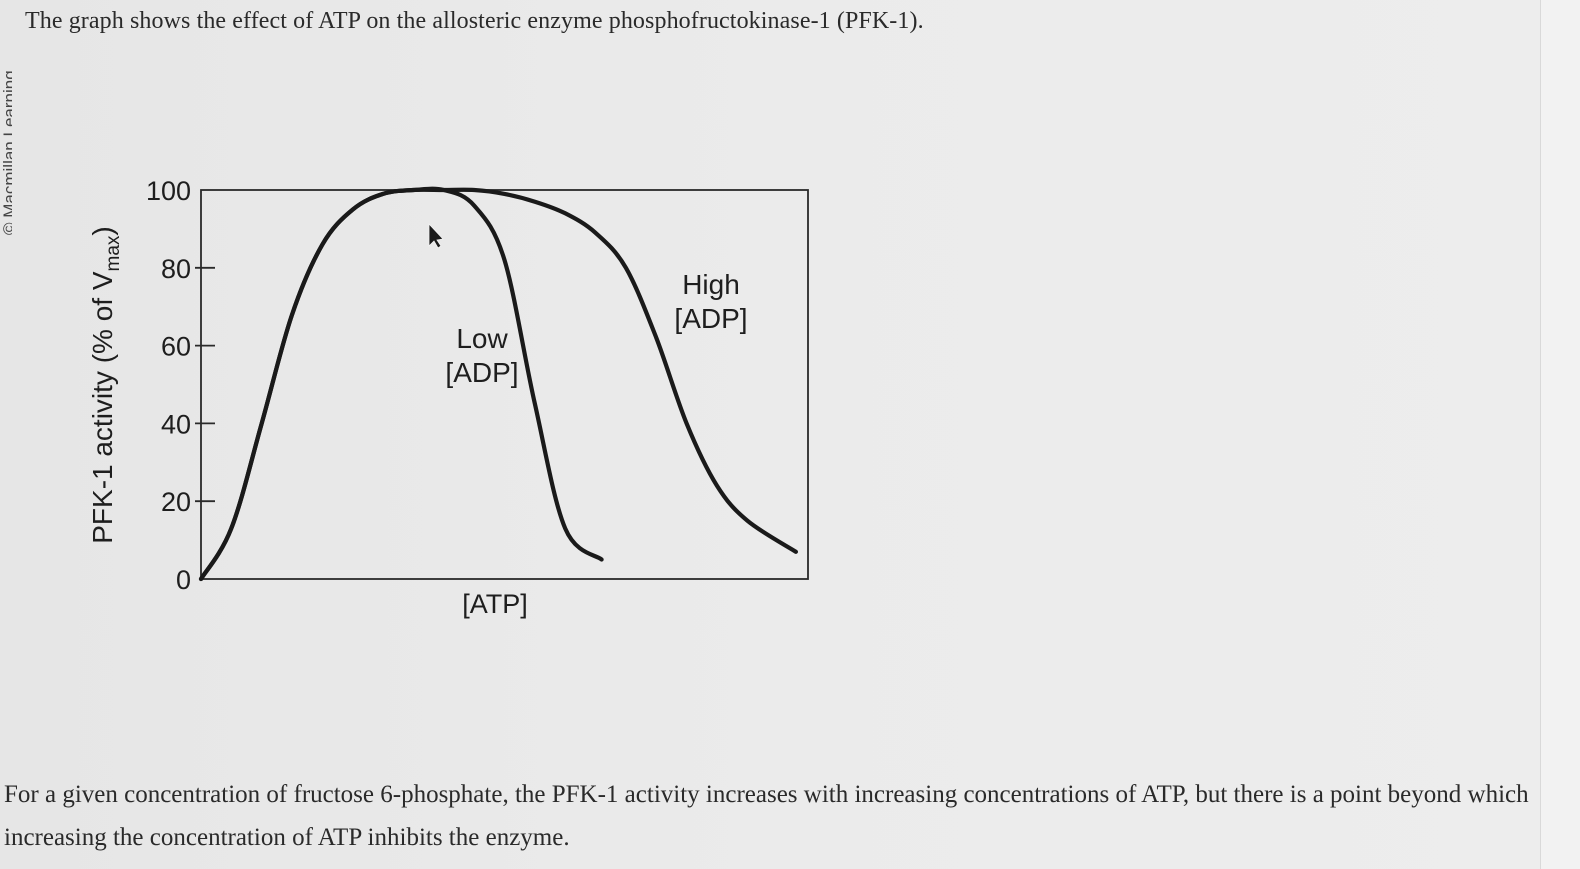 This screenshot has height=869, width=1580. Describe the element at coordinates (481, 372) in the screenshot. I see `low-adp-label-line2: [ADP]` at that location.